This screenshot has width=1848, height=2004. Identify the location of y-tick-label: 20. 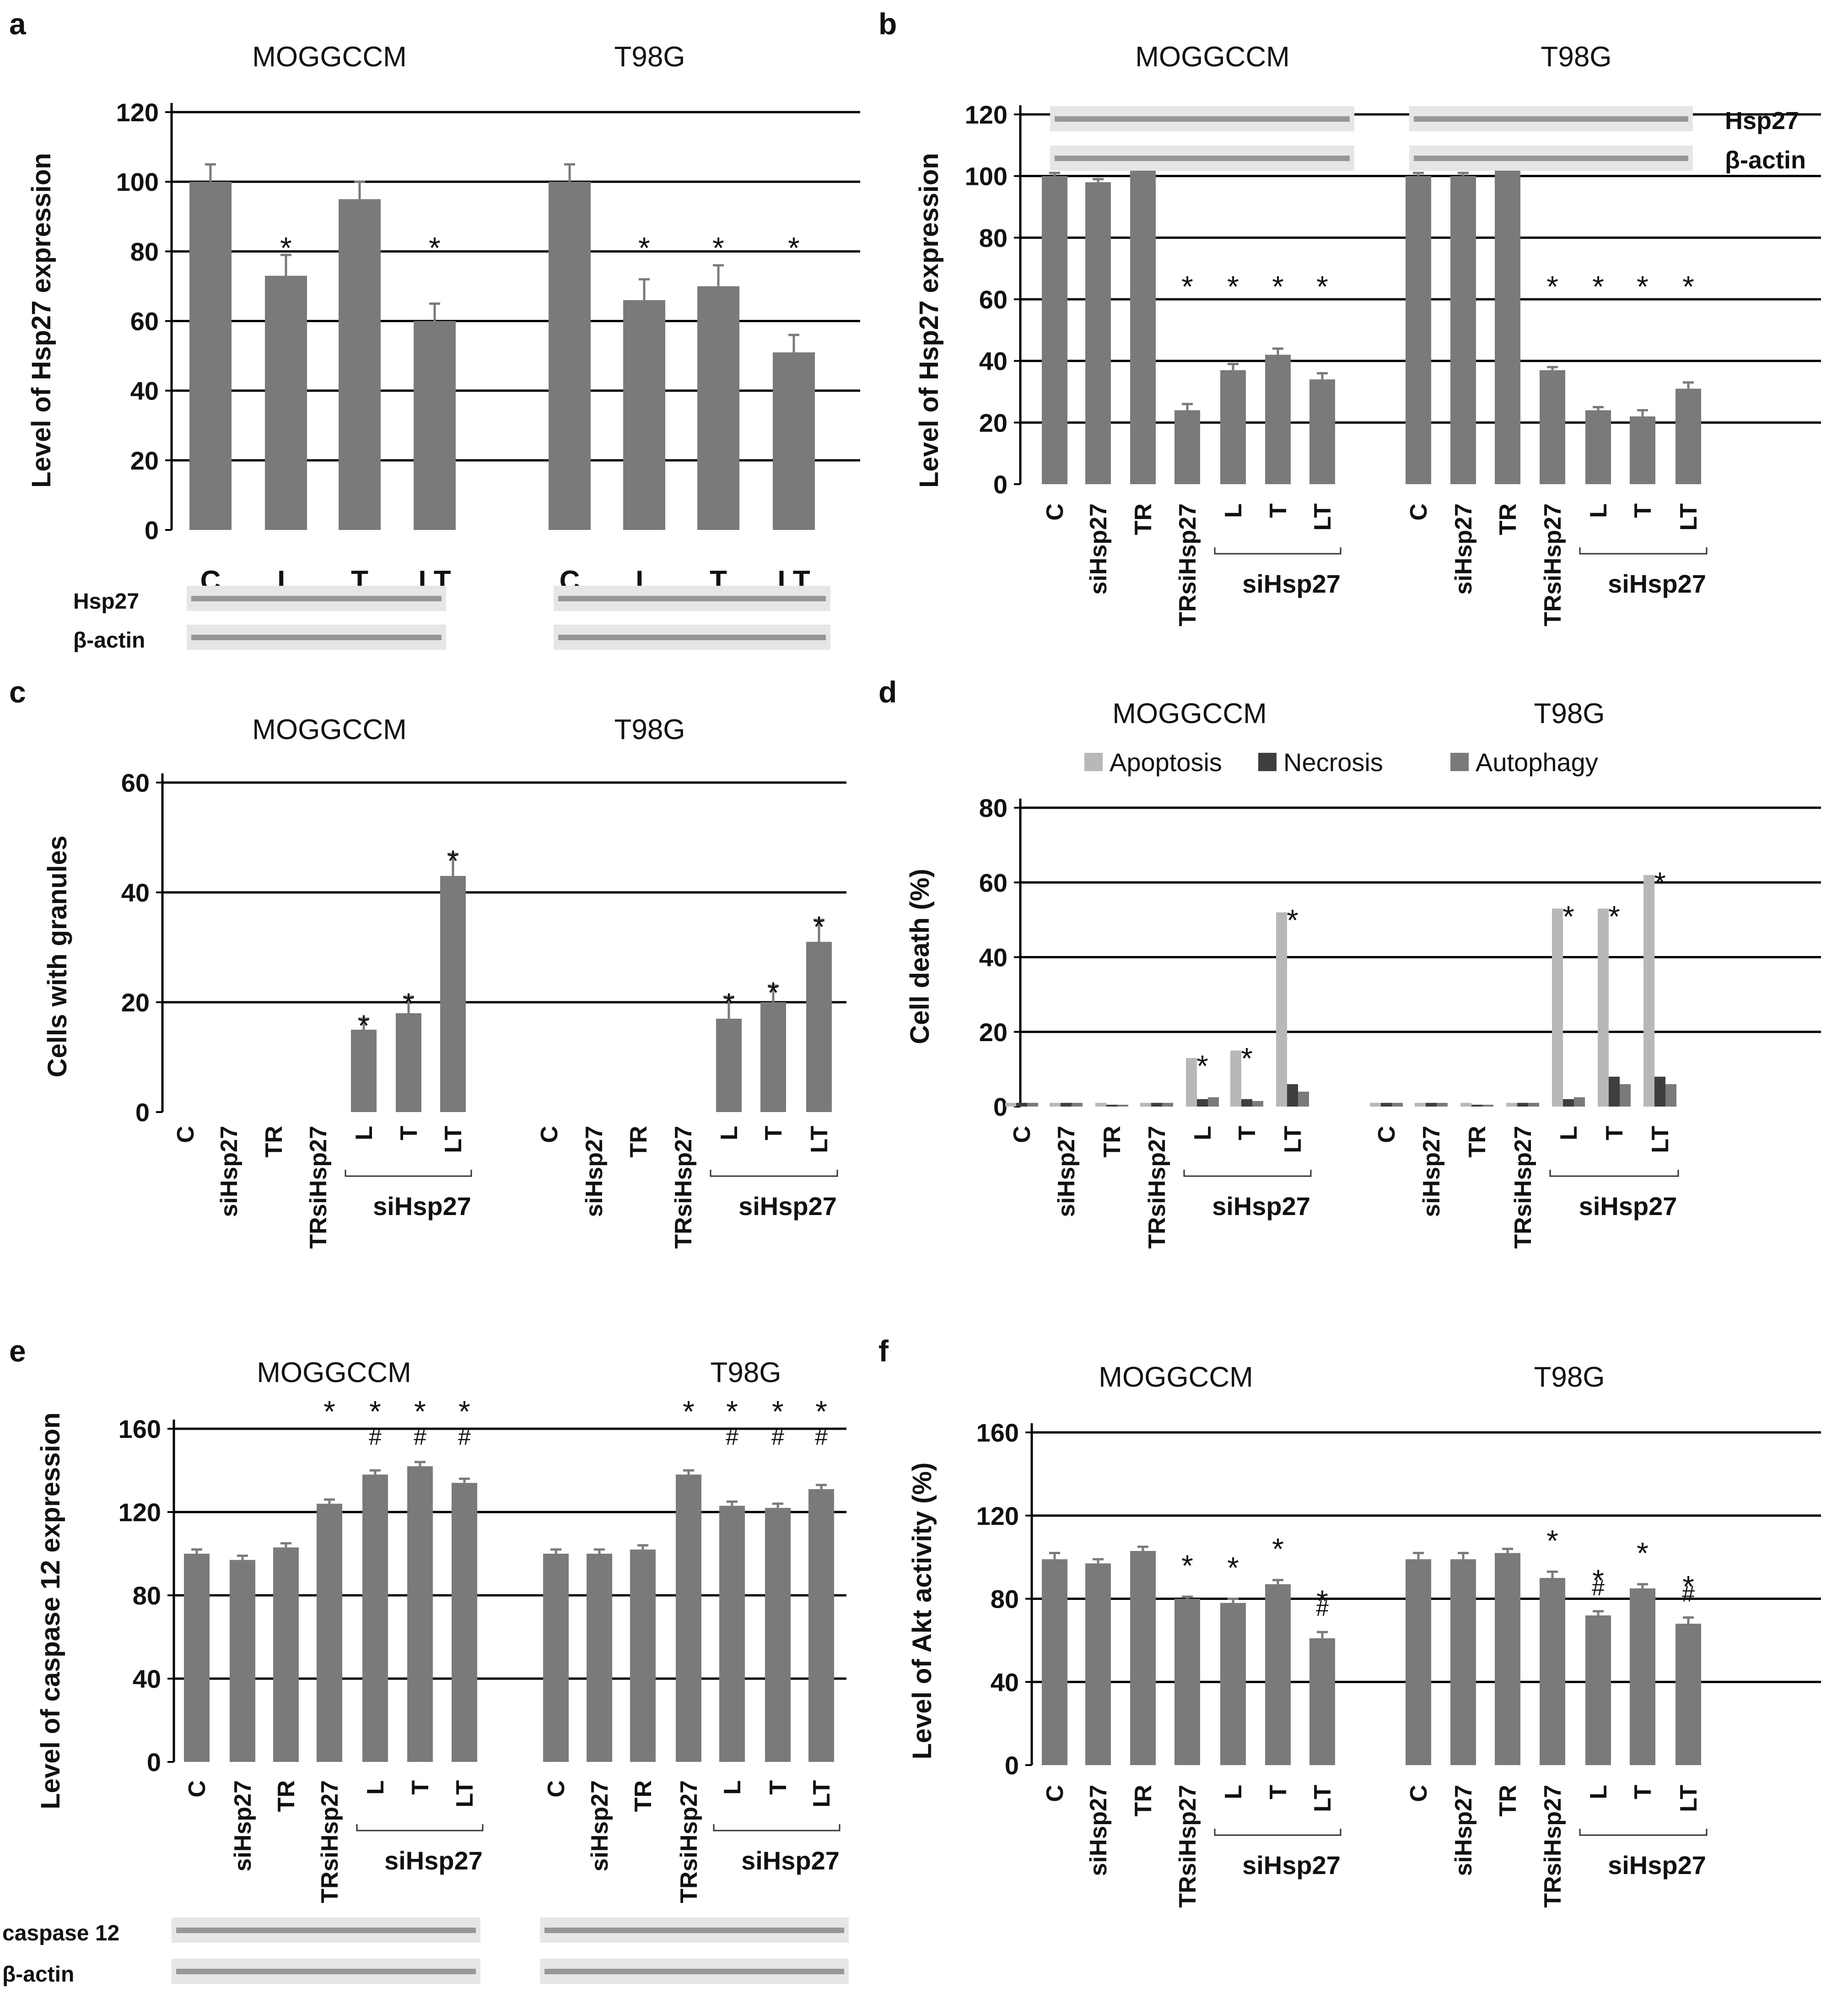
(993, 1032).